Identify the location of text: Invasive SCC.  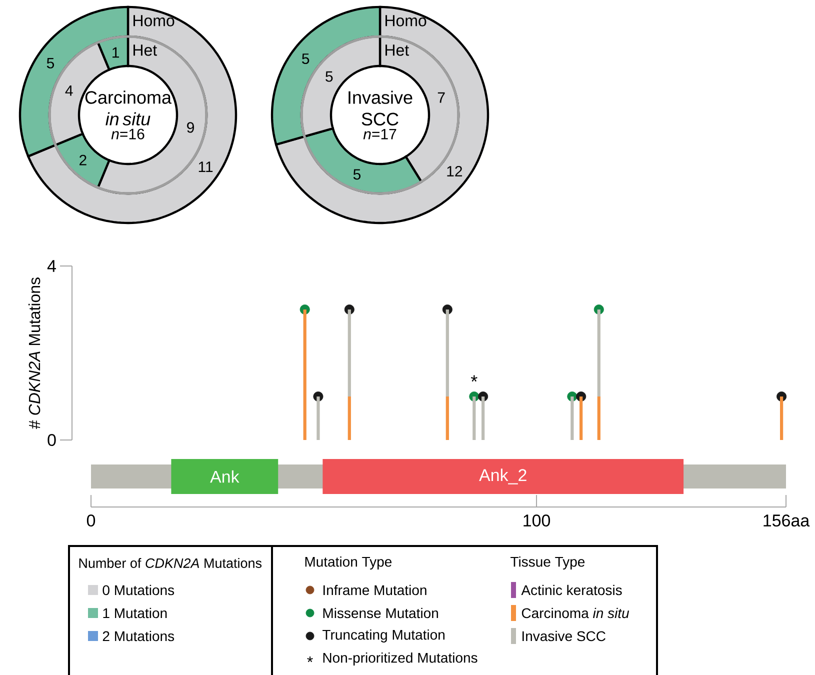
(380, 108).